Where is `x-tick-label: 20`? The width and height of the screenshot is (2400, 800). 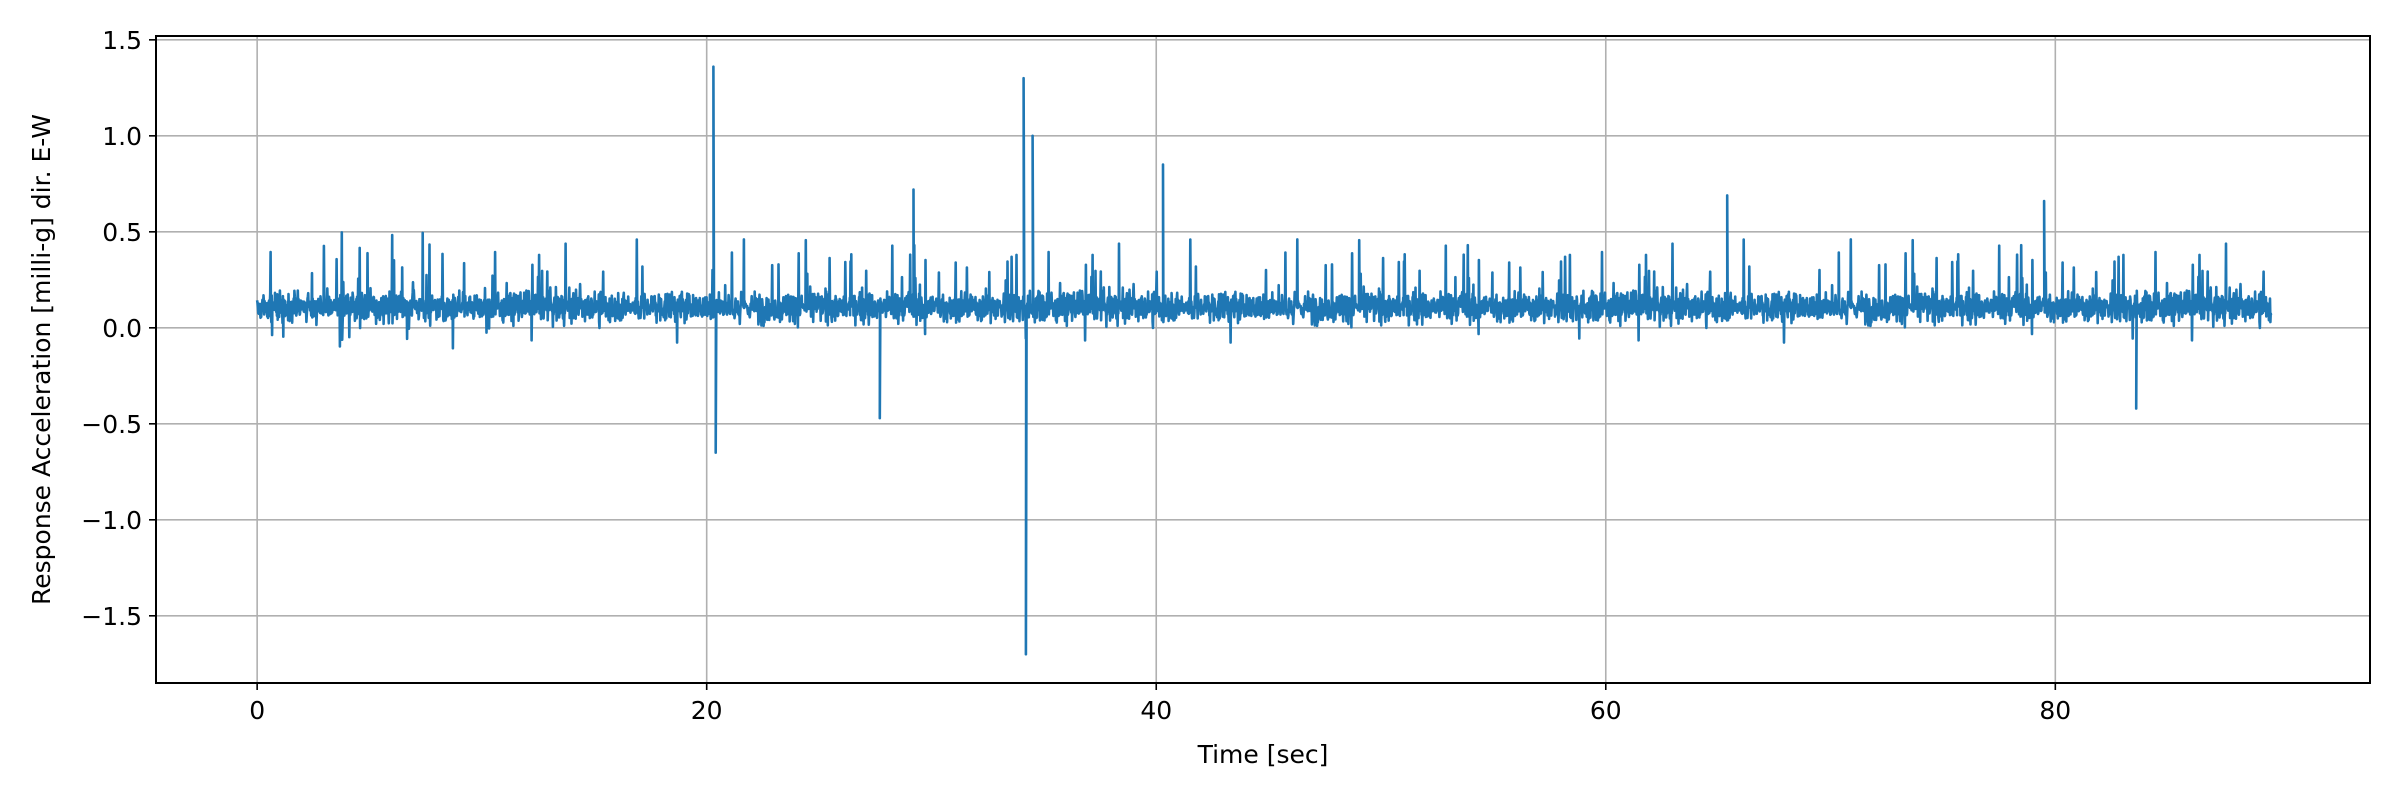
x-tick-label: 20 is located at coordinates (707, 710).